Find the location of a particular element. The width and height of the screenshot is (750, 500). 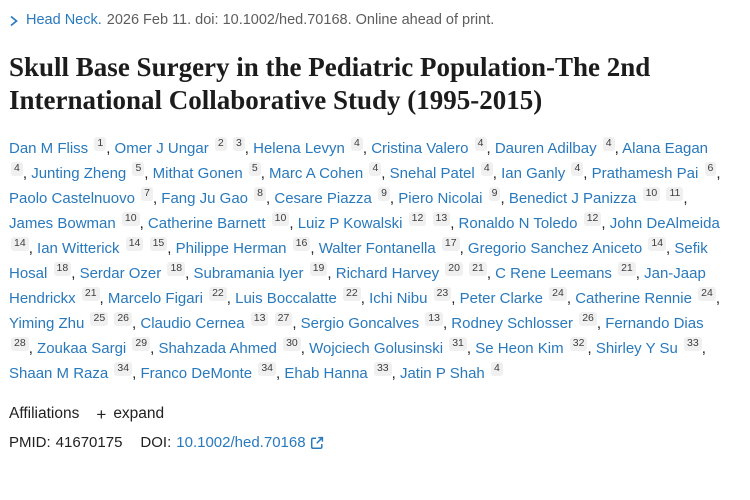

author-link: Shahzada Ahmed is located at coordinates (217, 348).